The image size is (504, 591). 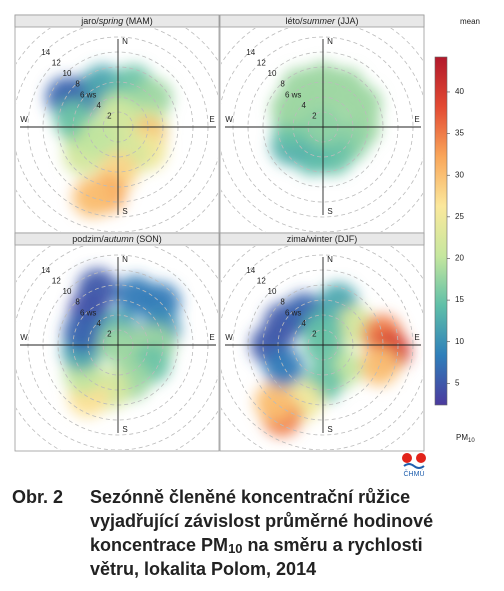 What do you see at coordinates (441, 231) in the screenshot?
I see `colorbar` at bounding box center [441, 231].